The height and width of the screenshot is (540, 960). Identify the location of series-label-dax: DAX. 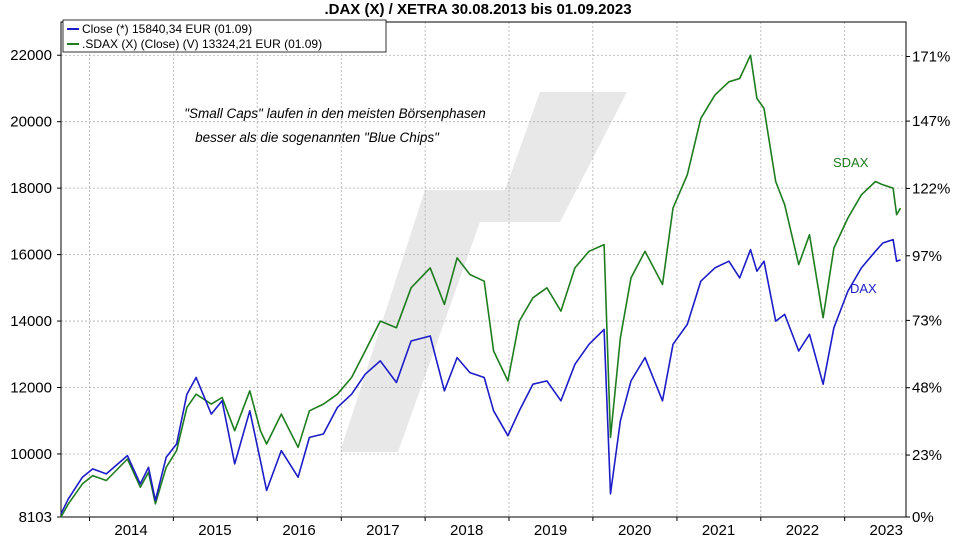
(863, 288).